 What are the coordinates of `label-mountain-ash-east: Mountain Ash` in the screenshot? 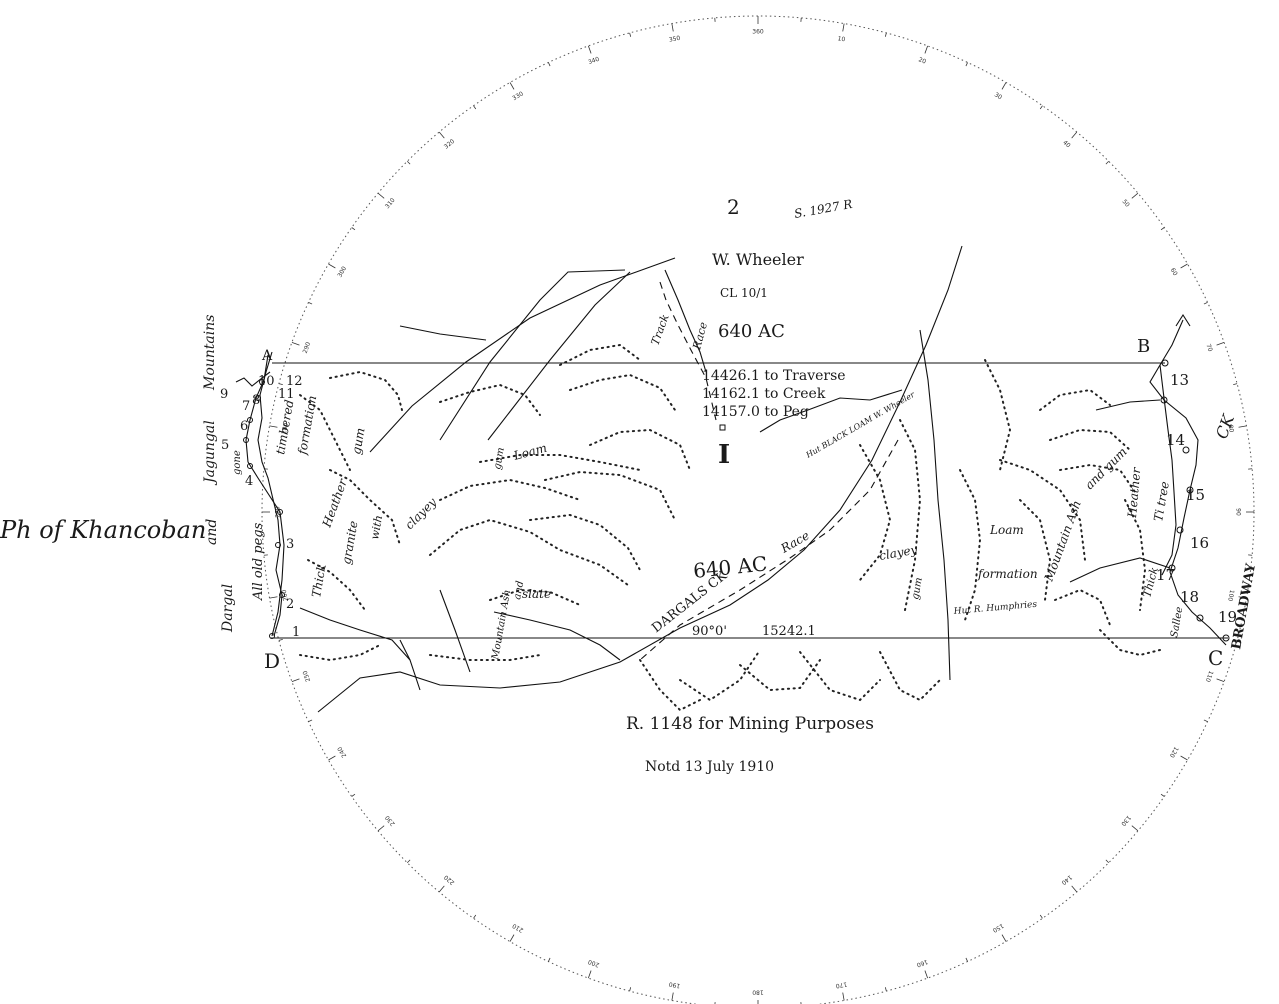 It's located at (1062, 540).